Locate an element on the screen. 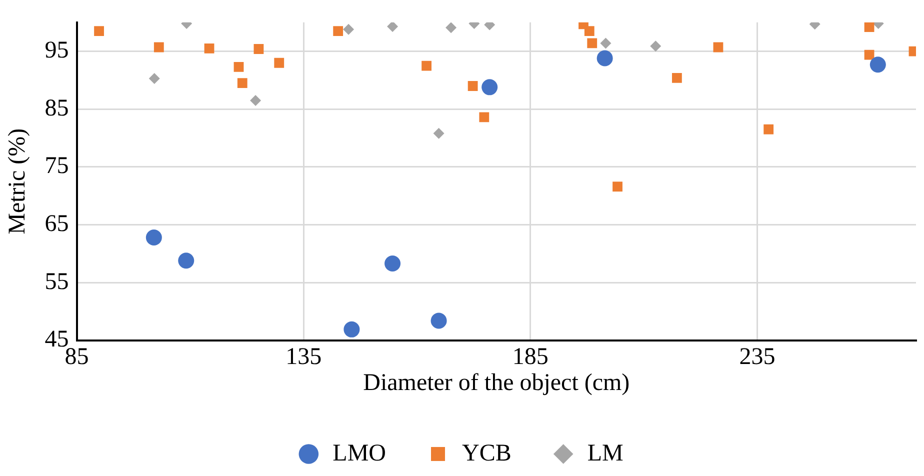 The width and height of the screenshot is (924, 476). y-axis-title: Metric (%) is located at coordinates (17, 181).